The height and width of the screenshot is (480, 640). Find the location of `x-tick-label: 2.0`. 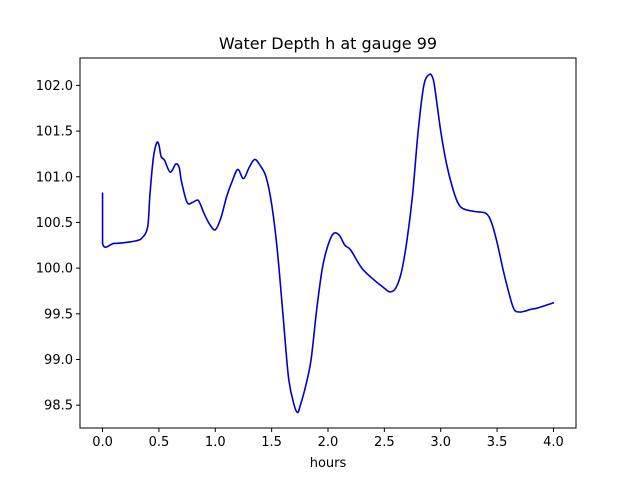

x-tick-label: 2.0 is located at coordinates (328, 442).